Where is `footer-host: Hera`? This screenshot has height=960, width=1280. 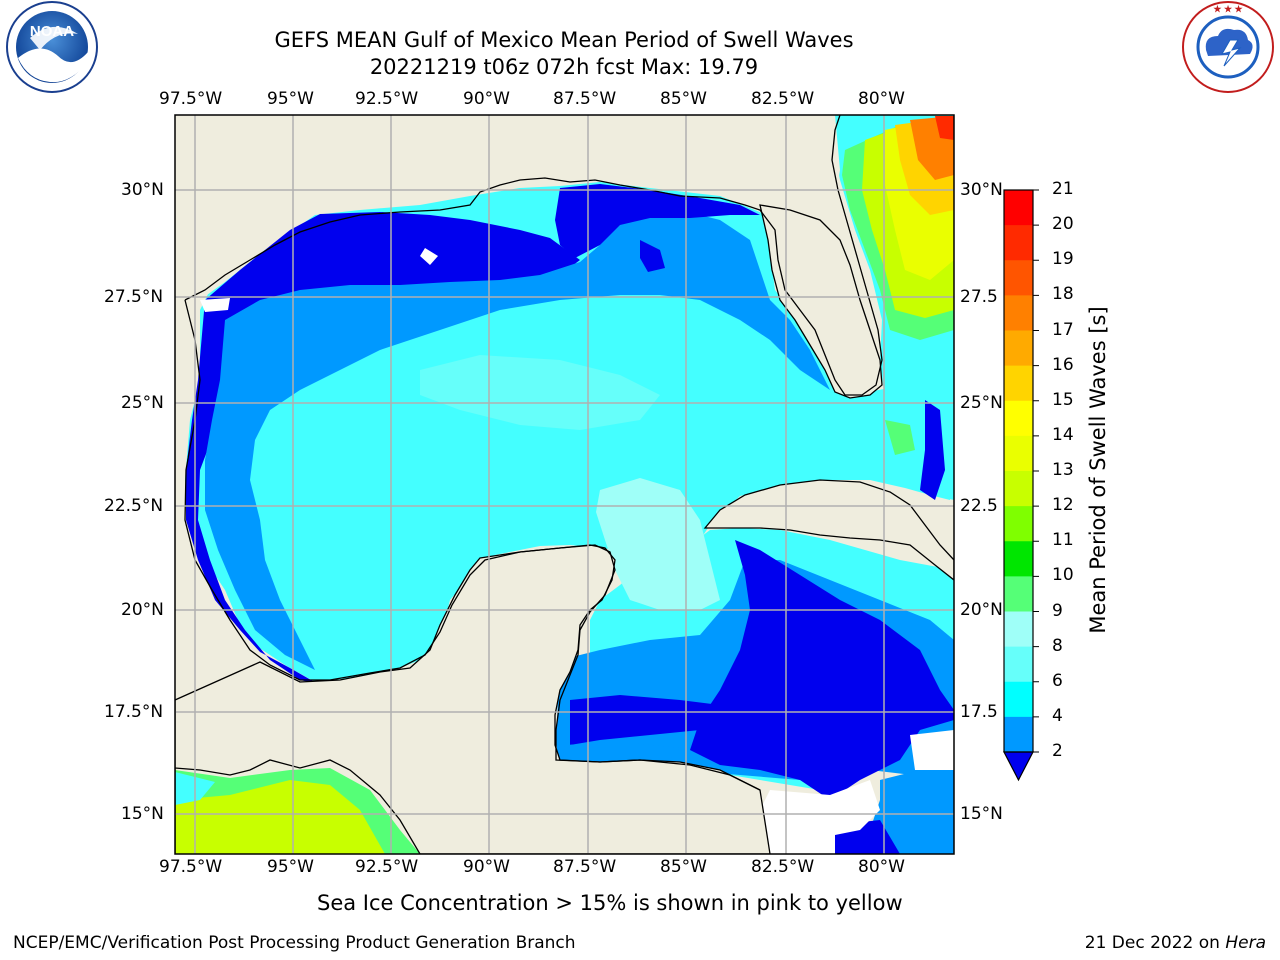
footer-host: Hera is located at coordinates (1245, 943).